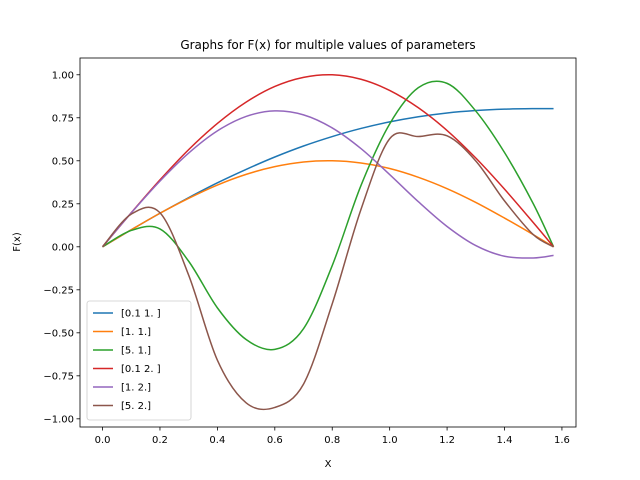 This screenshot has height=480, width=640. What do you see at coordinates (447, 440) in the screenshot?
I see `x-tick-label: 1.2` at bounding box center [447, 440].